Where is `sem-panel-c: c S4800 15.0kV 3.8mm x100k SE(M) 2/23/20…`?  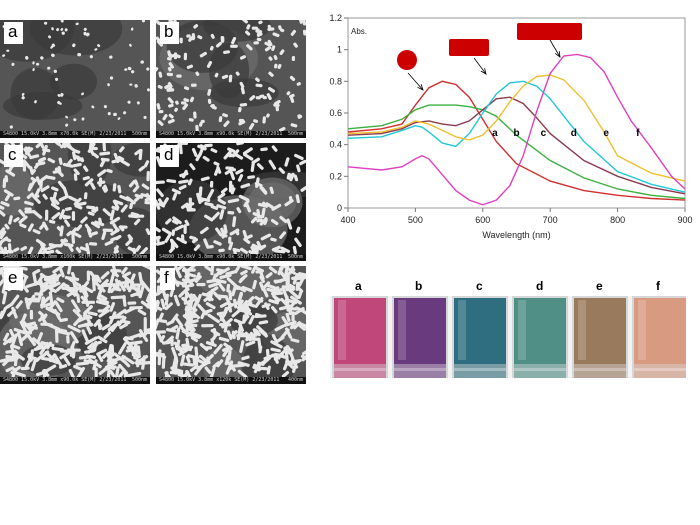 sem-panel-c: c S4800 15.0kV 3.8mm x100k SE(M) 2/23/20… is located at coordinates (75, 202).